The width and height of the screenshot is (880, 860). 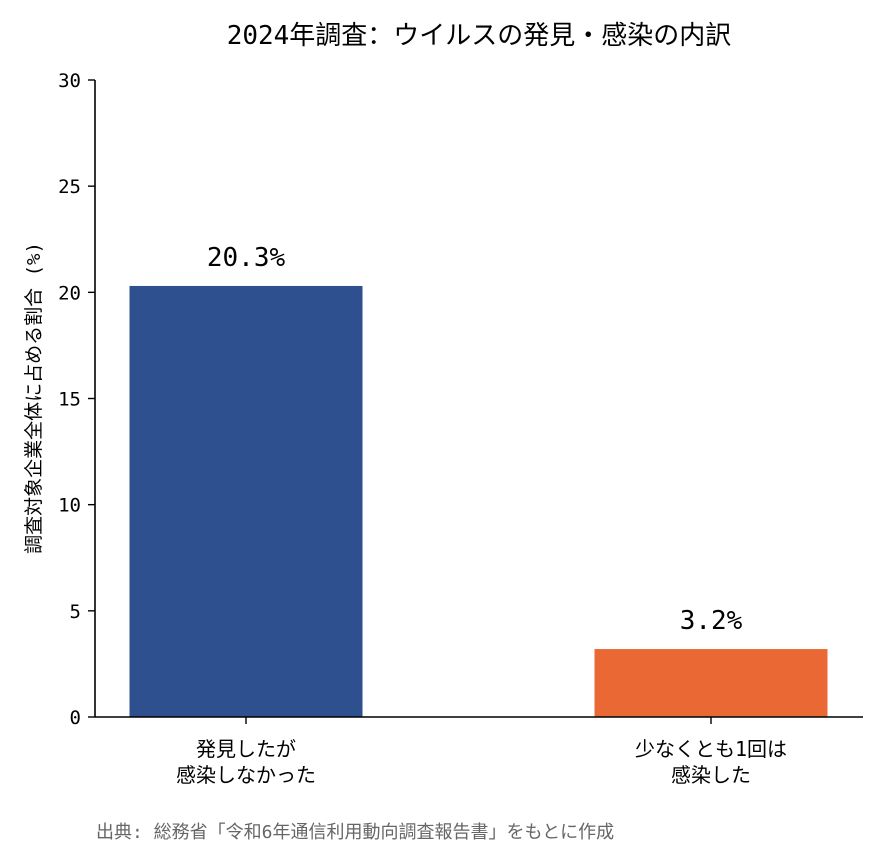 What do you see at coordinates (355, 832) in the screenshot?
I see `source-note: 出典: 総務省「令和6年通信利用動向調査報告書」をもとに作成` at bounding box center [355, 832].